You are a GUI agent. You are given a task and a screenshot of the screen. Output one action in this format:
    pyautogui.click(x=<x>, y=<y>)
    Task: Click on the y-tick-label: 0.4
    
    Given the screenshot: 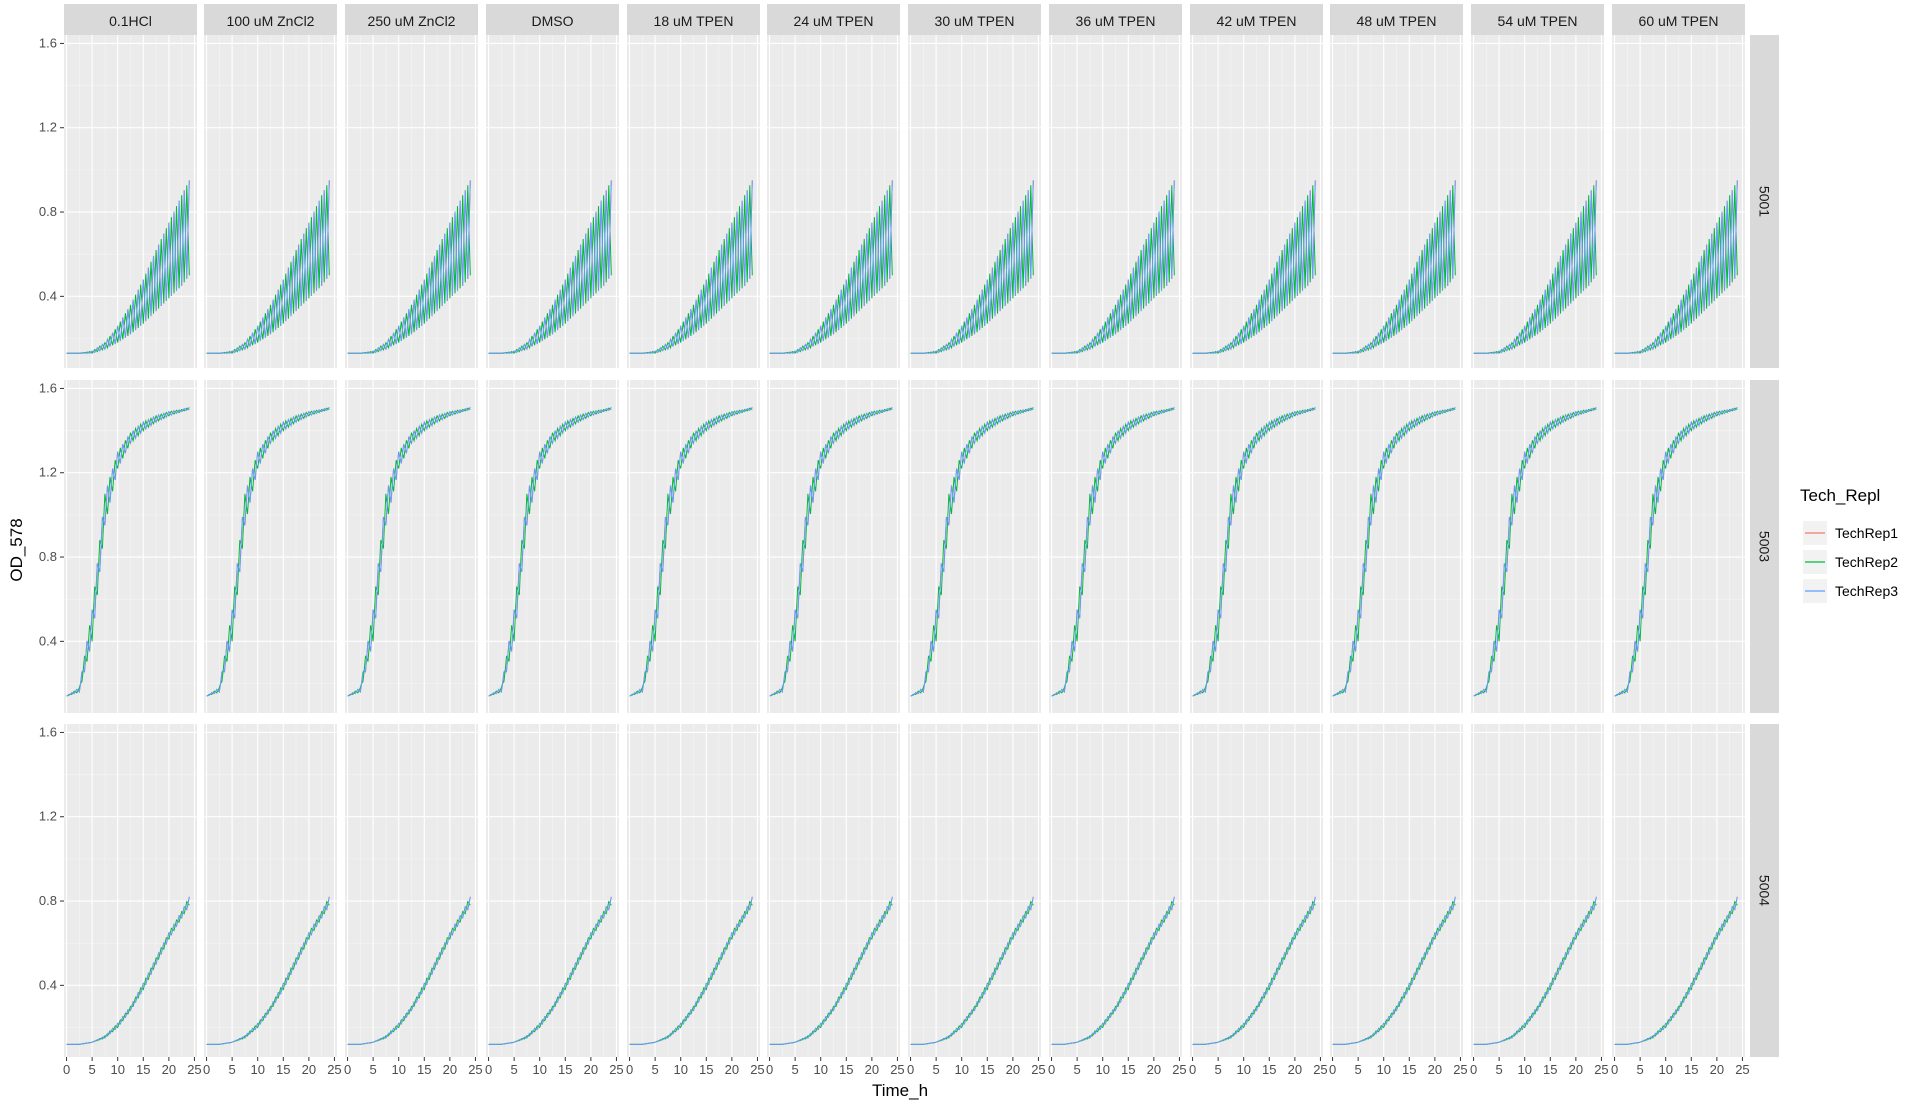 What is the action you would take?
    pyautogui.click(x=48, y=295)
    